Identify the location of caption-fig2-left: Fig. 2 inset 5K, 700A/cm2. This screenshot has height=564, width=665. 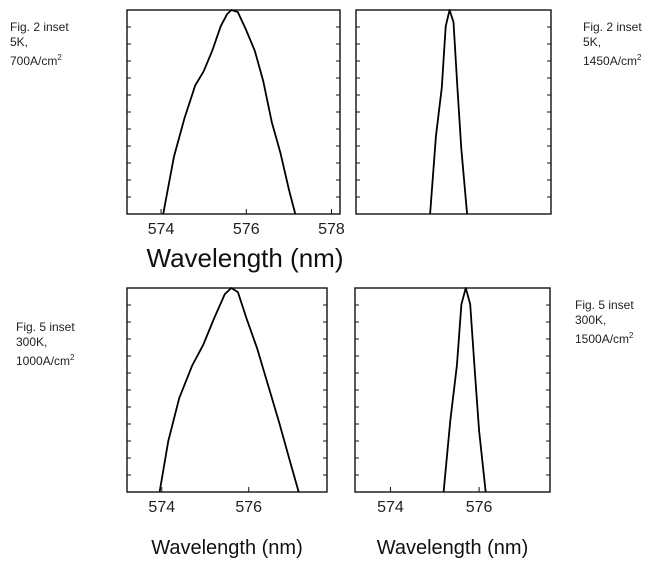
(39, 44).